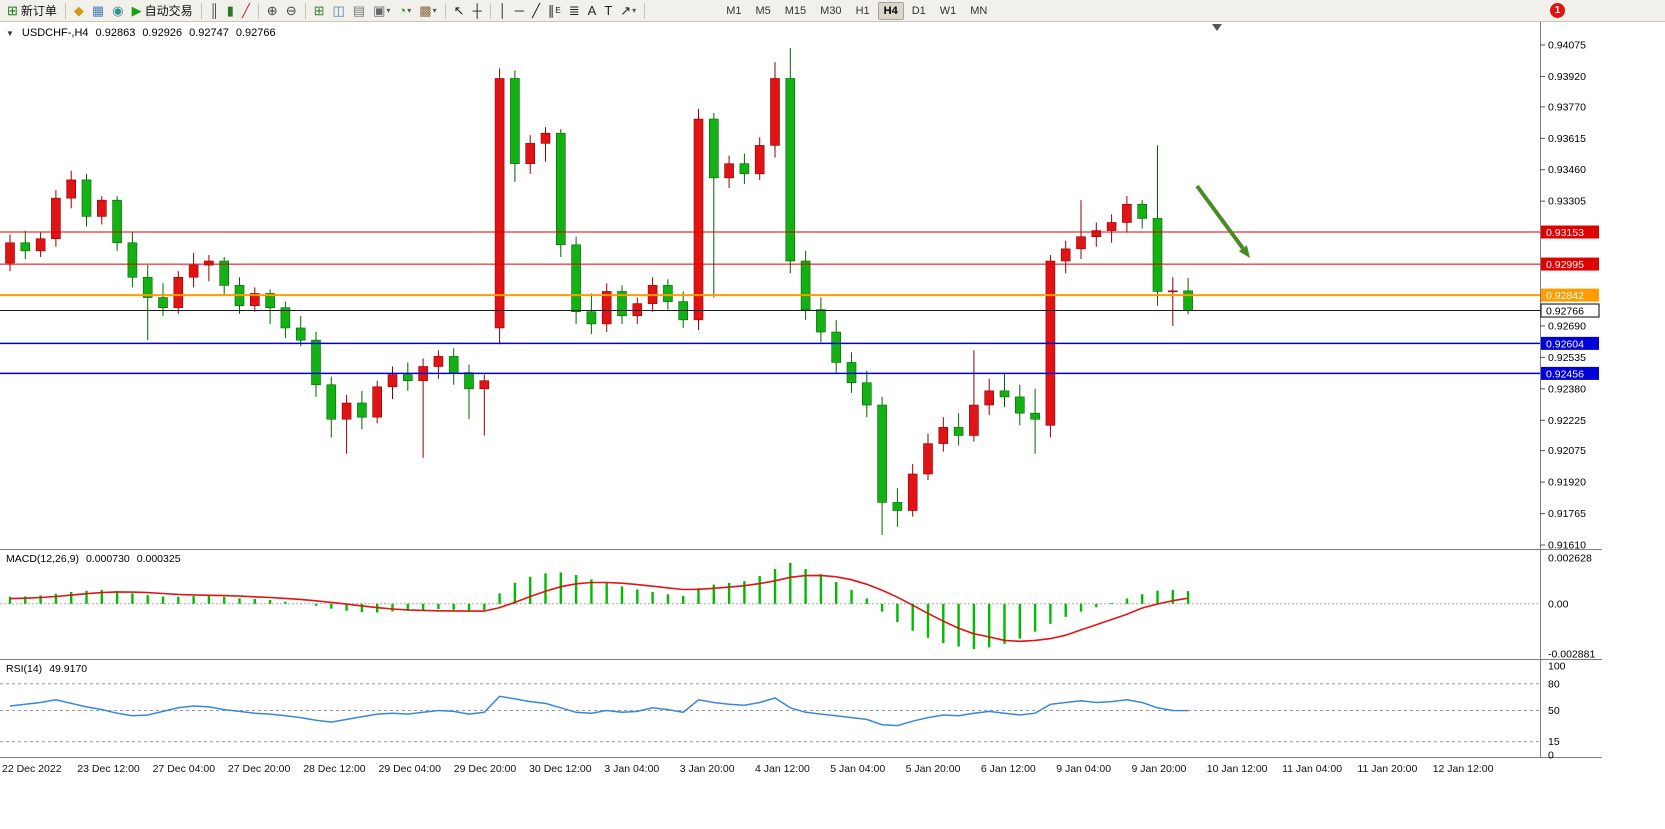 This screenshot has width=1665, height=829. What do you see at coordinates (795, 10) in the screenshot?
I see `timeframe-m15-button: M15` at bounding box center [795, 10].